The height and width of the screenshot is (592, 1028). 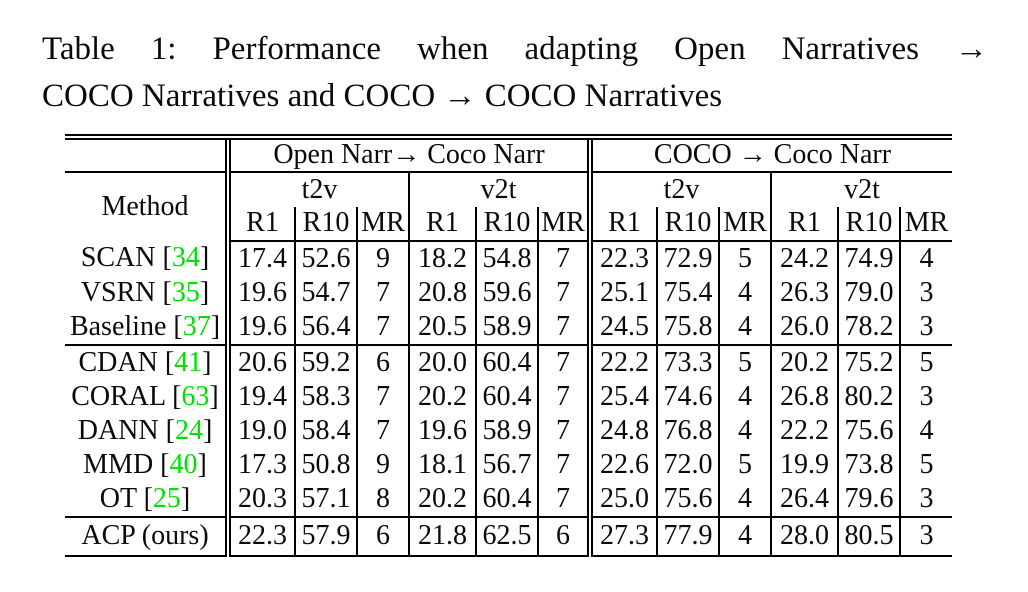 What do you see at coordinates (442, 327) in the screenshot?
I see `metric-value-cell: 20.5` at bounding box center [442, 327].